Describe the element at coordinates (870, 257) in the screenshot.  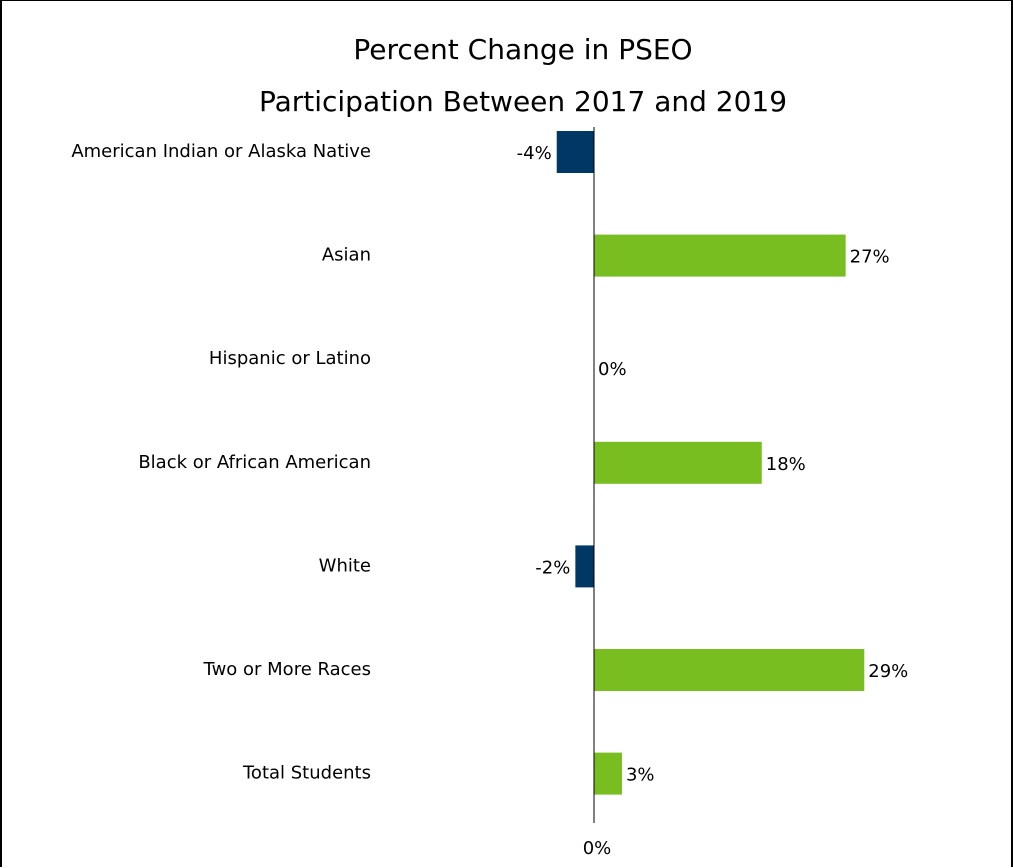
I see `data-label-asian: 27%` at that location.